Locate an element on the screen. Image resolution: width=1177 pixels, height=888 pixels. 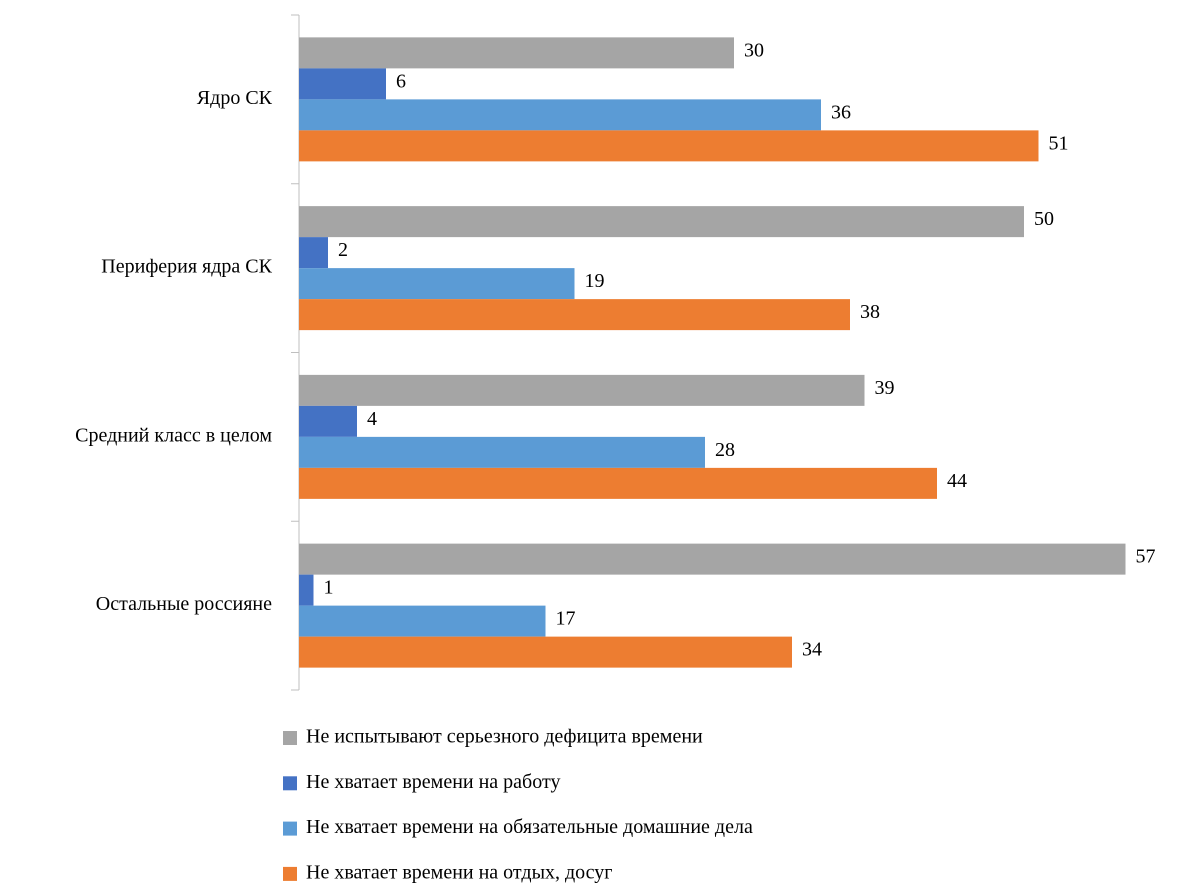
value-label: 17 is located at coordinates (566, 619).